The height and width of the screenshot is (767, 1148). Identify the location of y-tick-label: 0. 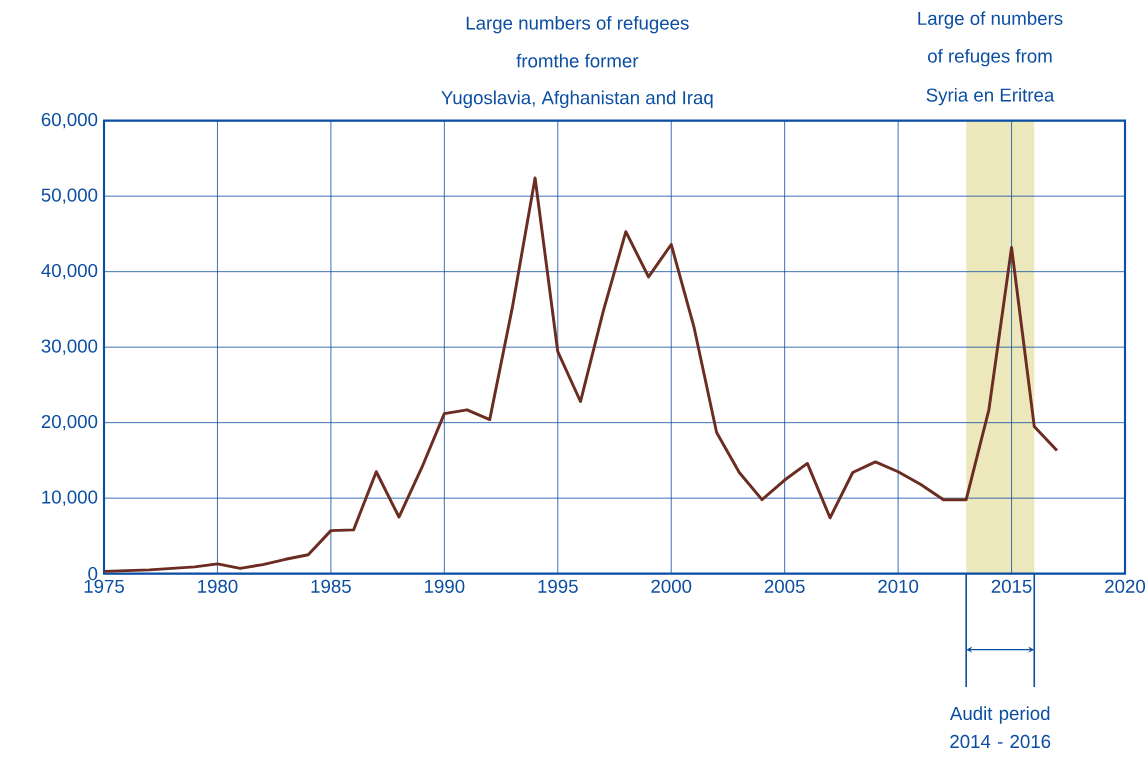
(93, 574).